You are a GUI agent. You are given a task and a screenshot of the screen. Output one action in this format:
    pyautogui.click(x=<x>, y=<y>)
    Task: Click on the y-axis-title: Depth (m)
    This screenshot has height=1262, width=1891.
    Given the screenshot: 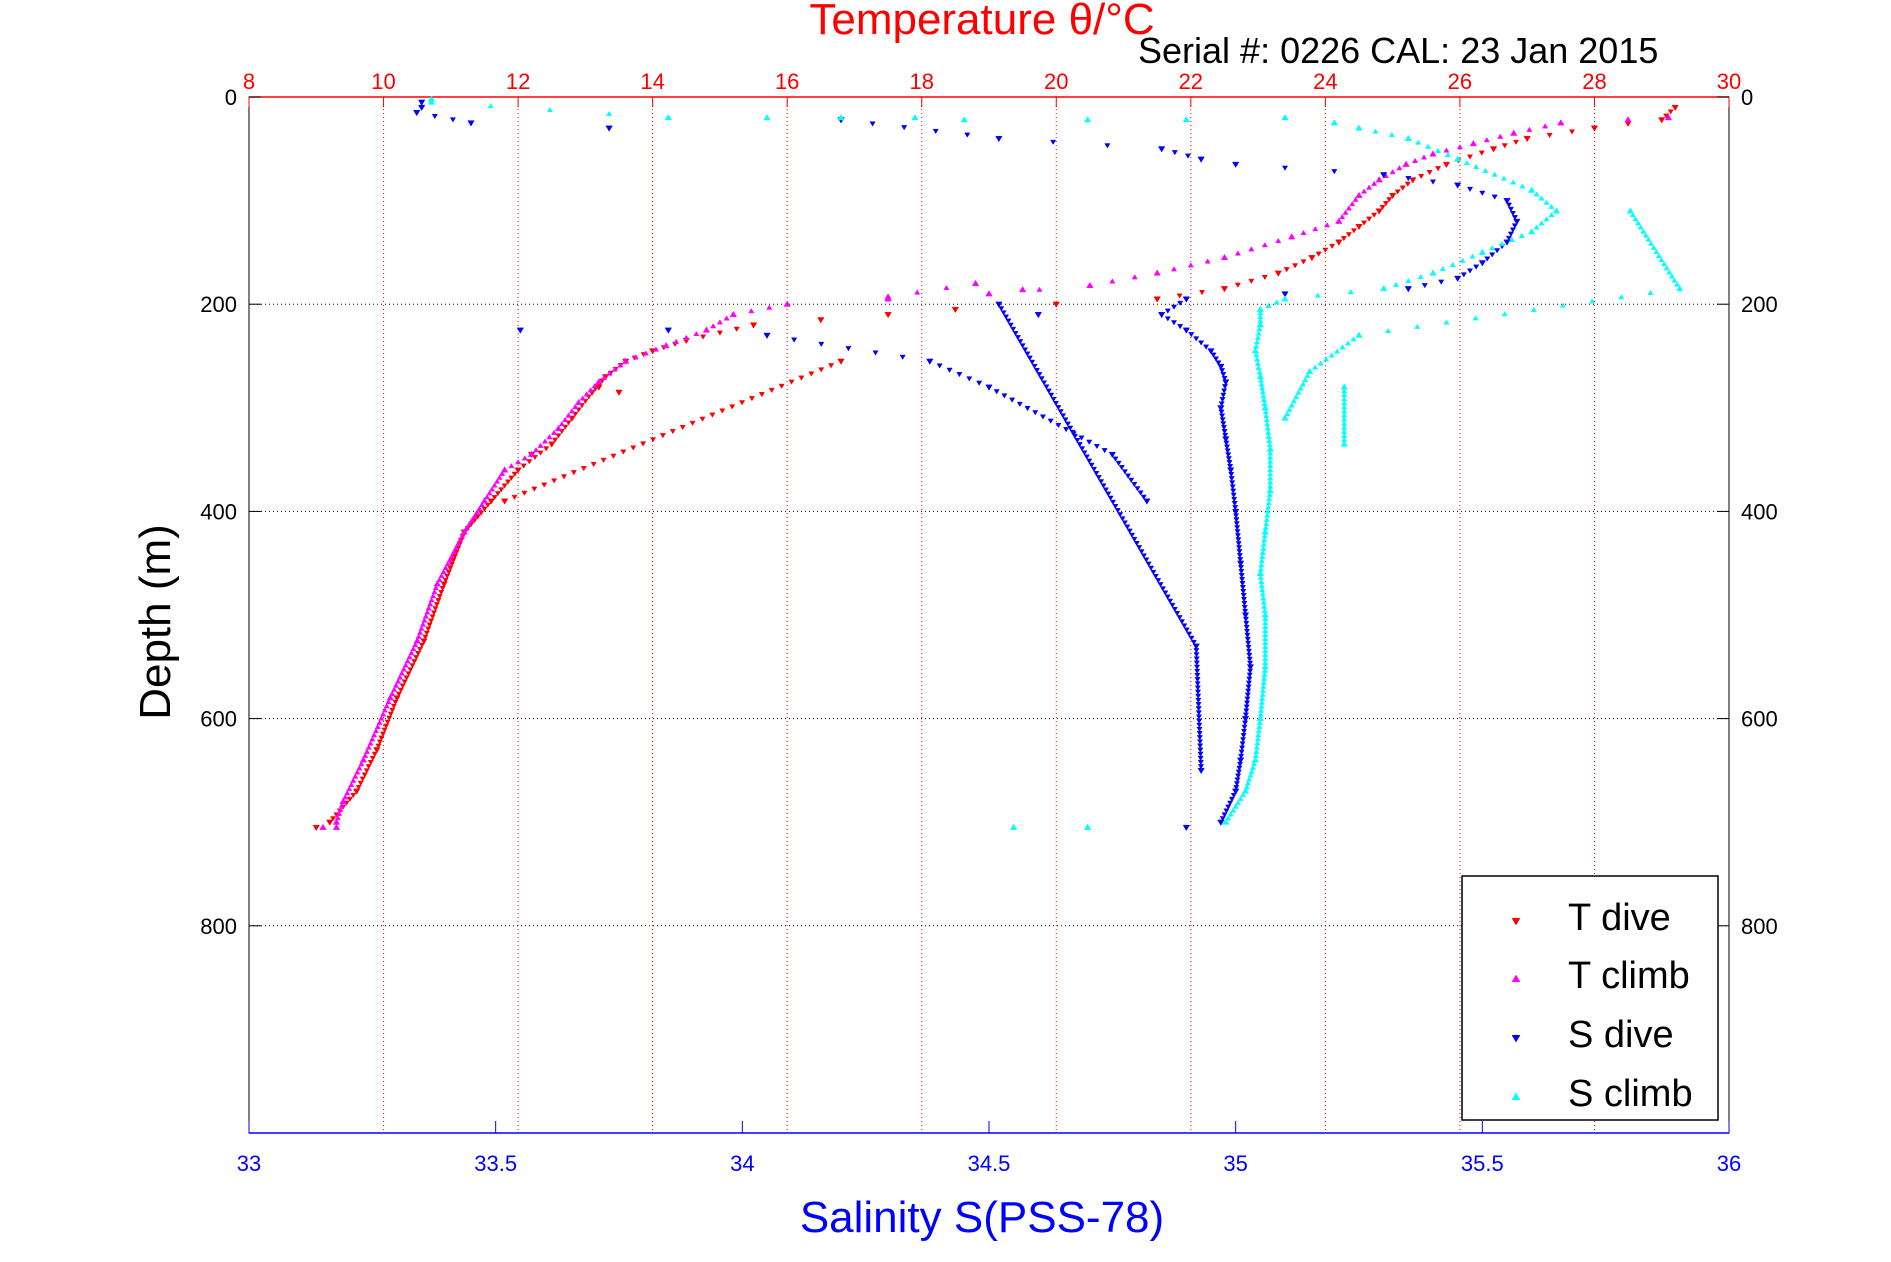 What is the action you would take?
    pyautogui.click(x=155, y=622)
    